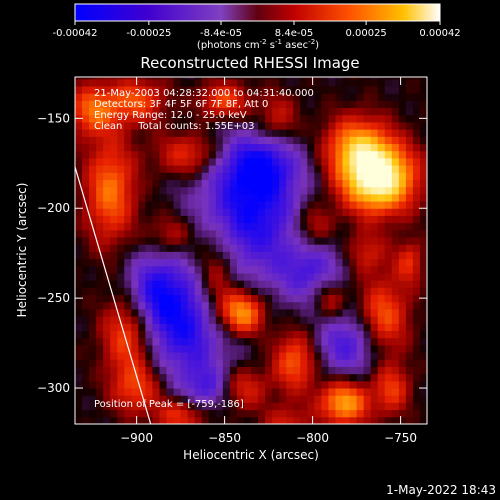 Image resolution: width=500 pixels, height=500 pixels. I want to click on x-tick-label: −900, so click(136, 438).